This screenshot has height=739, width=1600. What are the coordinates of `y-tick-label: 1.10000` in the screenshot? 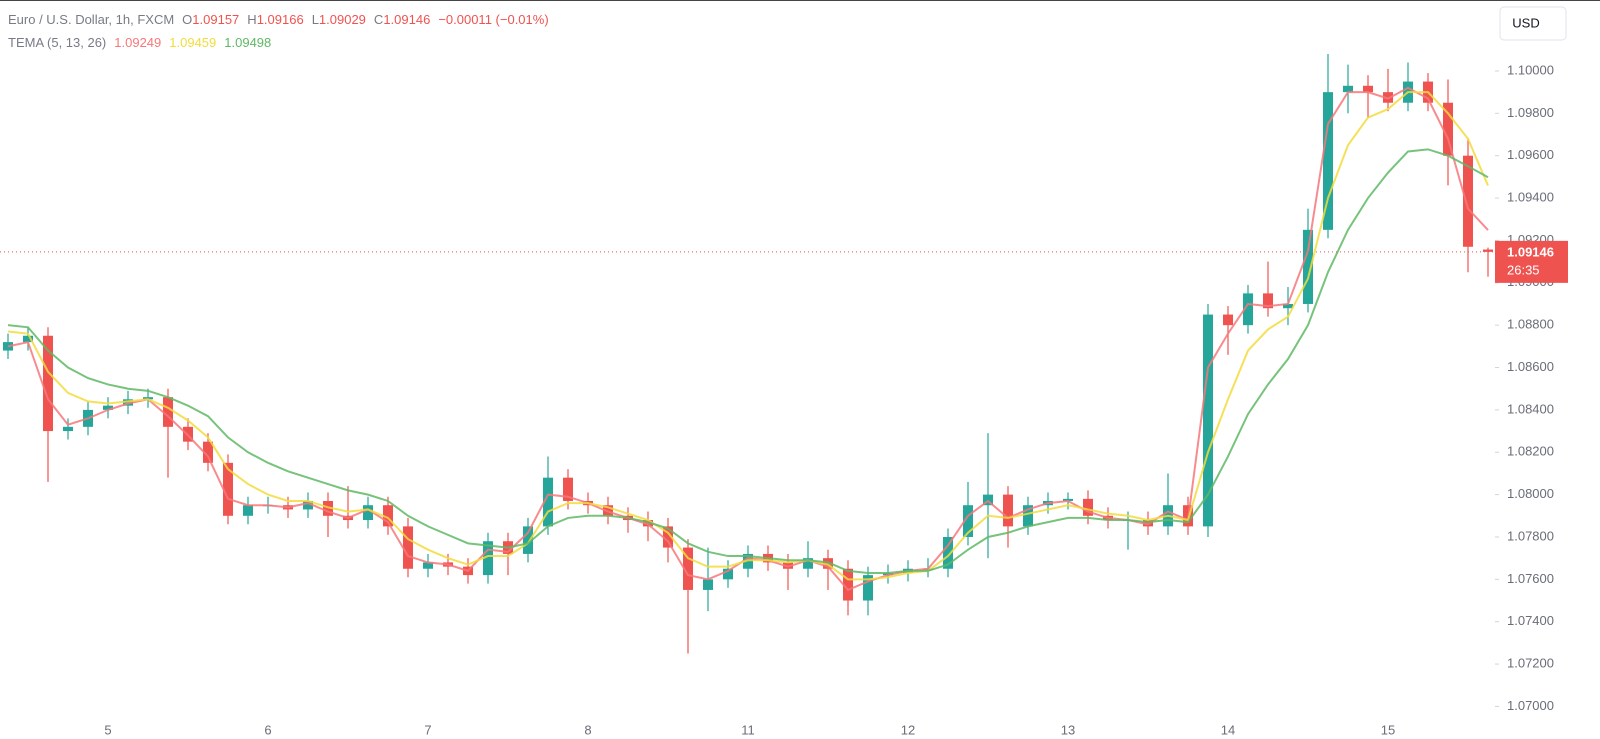 It's located at (1530, 69).